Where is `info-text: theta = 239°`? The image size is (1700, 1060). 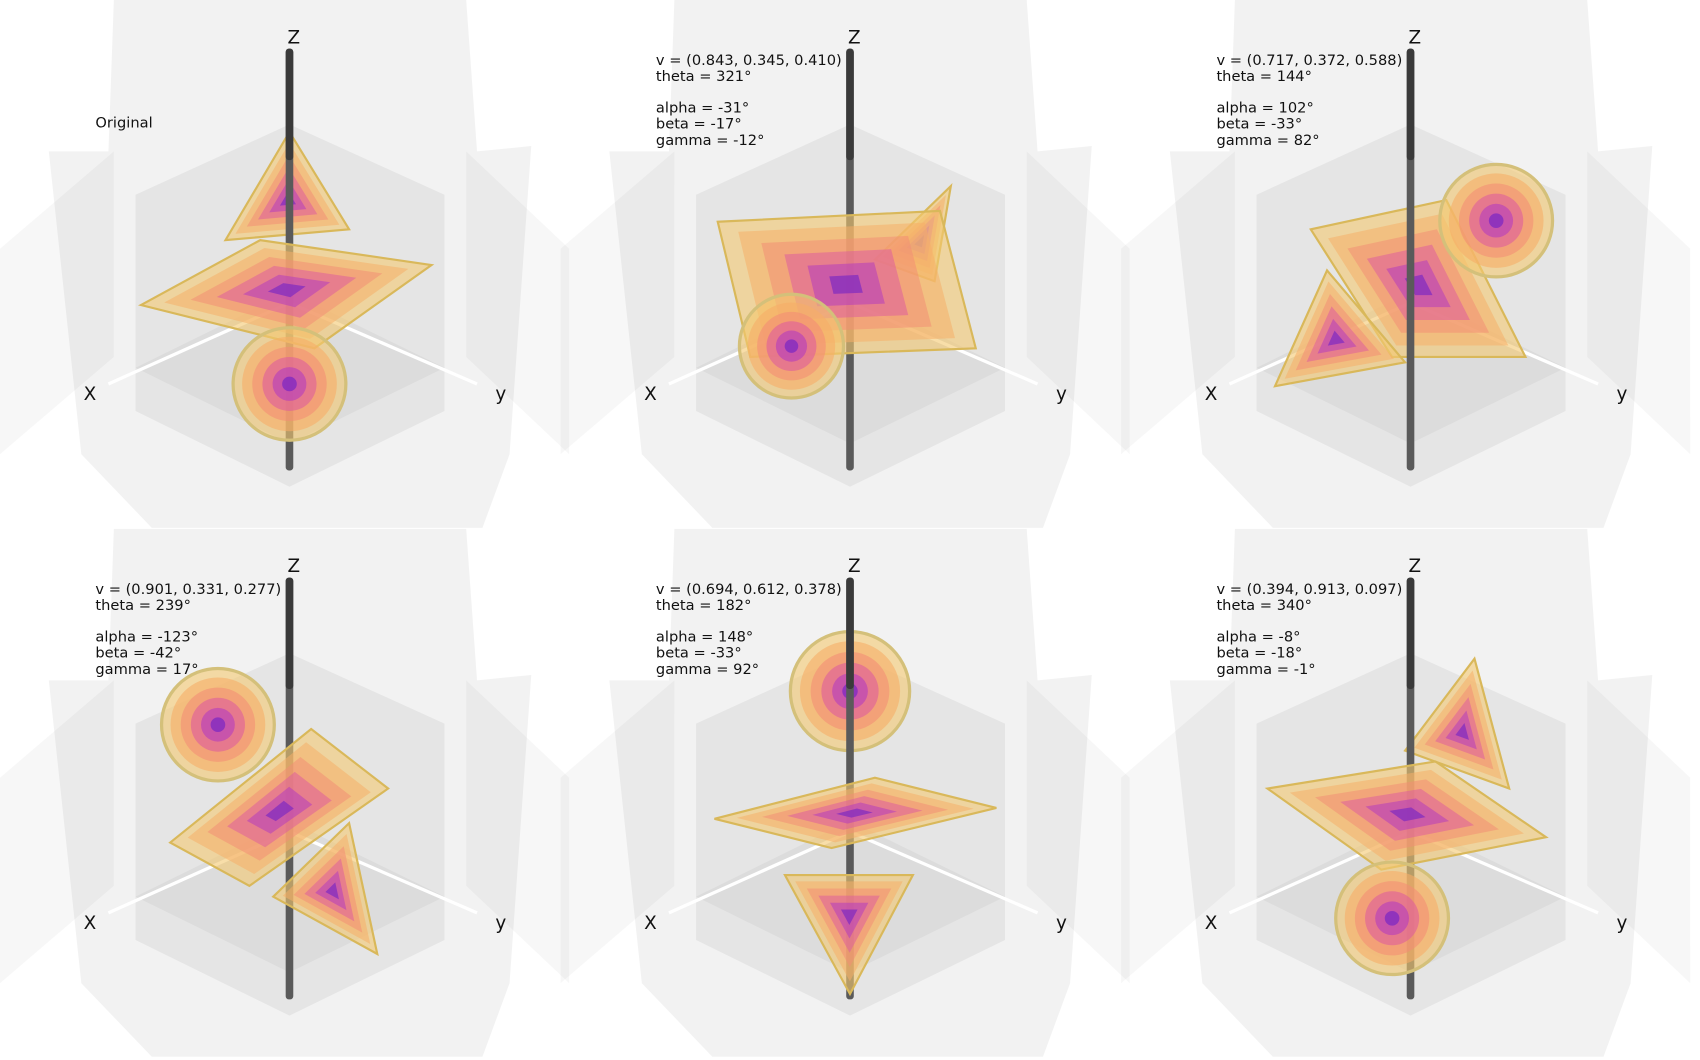
info-text: theta = 239° is located at coordinates (142, 605).